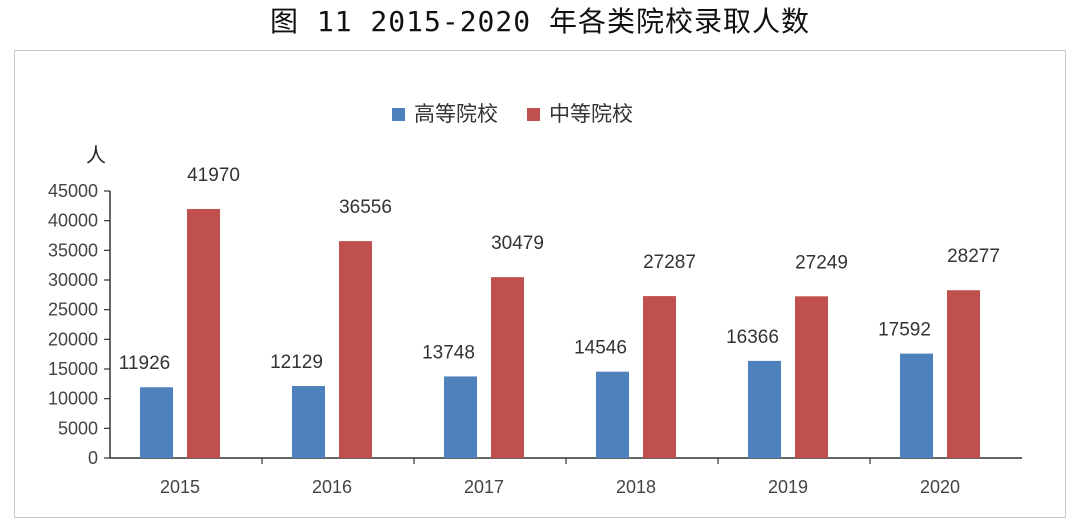  Describe the element at coordinates (963, 374) in the screenshot. I see `bar-secondary-2020` at that location.